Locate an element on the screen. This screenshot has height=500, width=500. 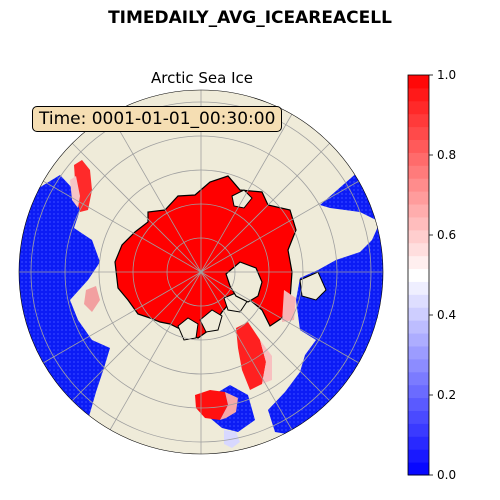
sea-ice-okhotsk-edge is located at coordinates (92, 299).